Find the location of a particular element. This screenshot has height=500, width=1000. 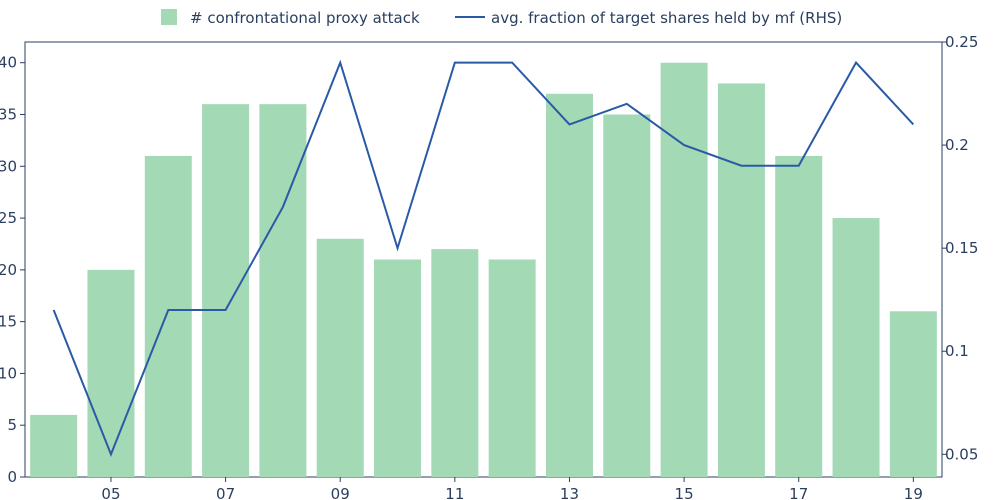

x-tick-label: 05 is located at coordinates (110, 492).